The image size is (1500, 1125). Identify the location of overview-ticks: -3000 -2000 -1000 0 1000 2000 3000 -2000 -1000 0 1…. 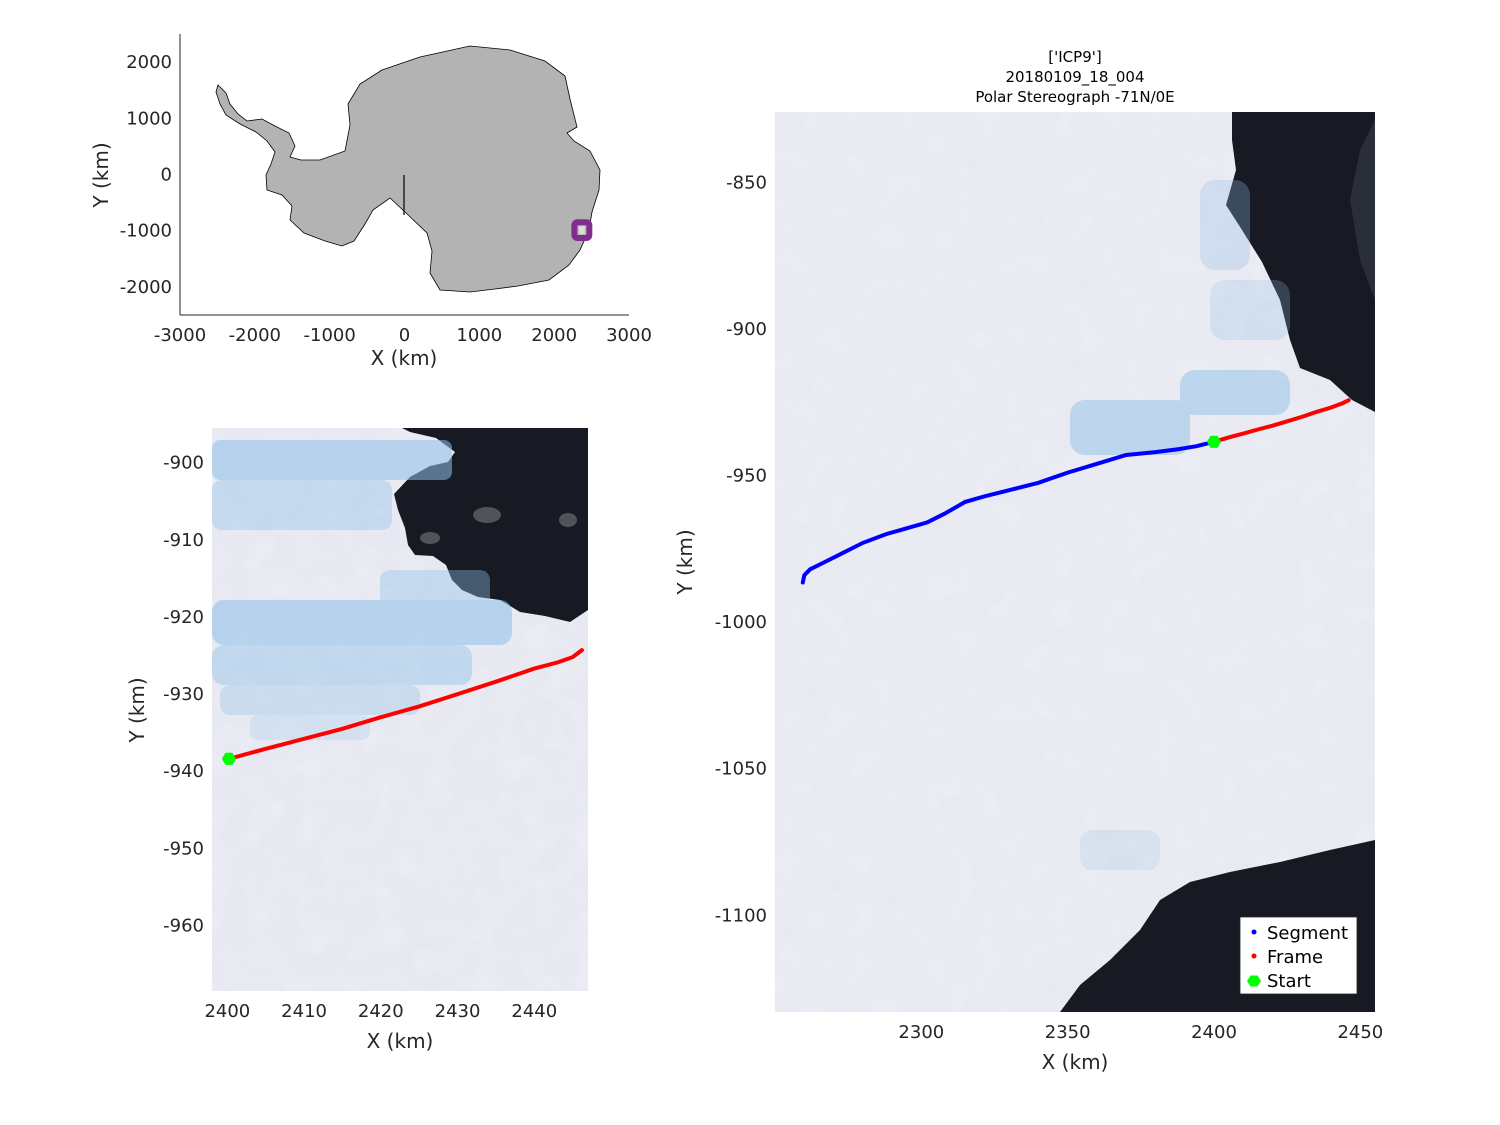
(386, 199).